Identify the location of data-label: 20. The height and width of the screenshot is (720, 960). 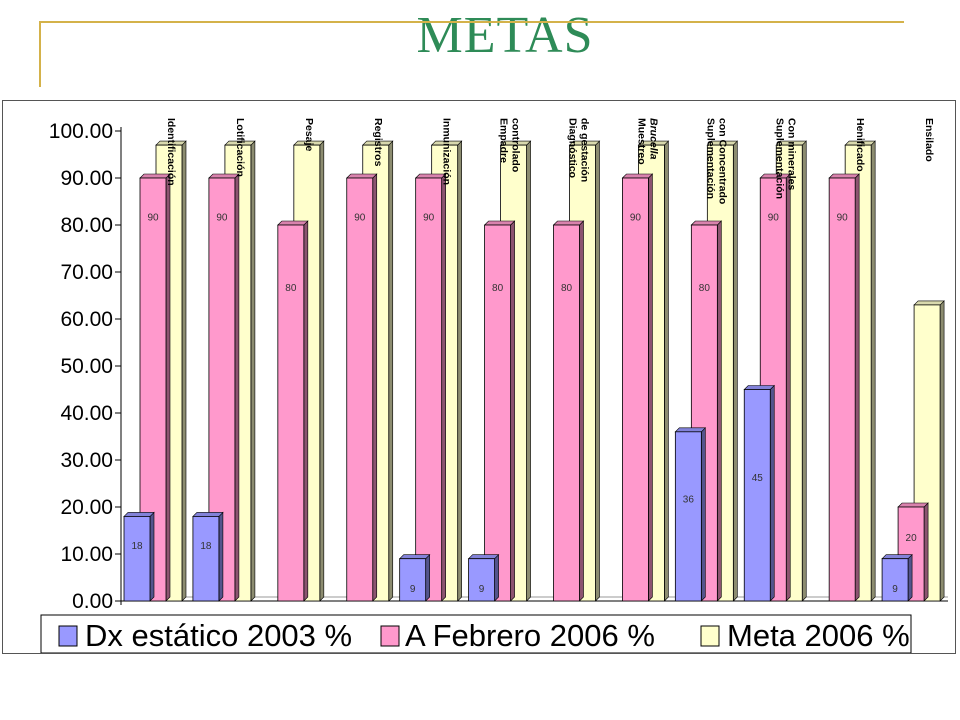
(912, 538).